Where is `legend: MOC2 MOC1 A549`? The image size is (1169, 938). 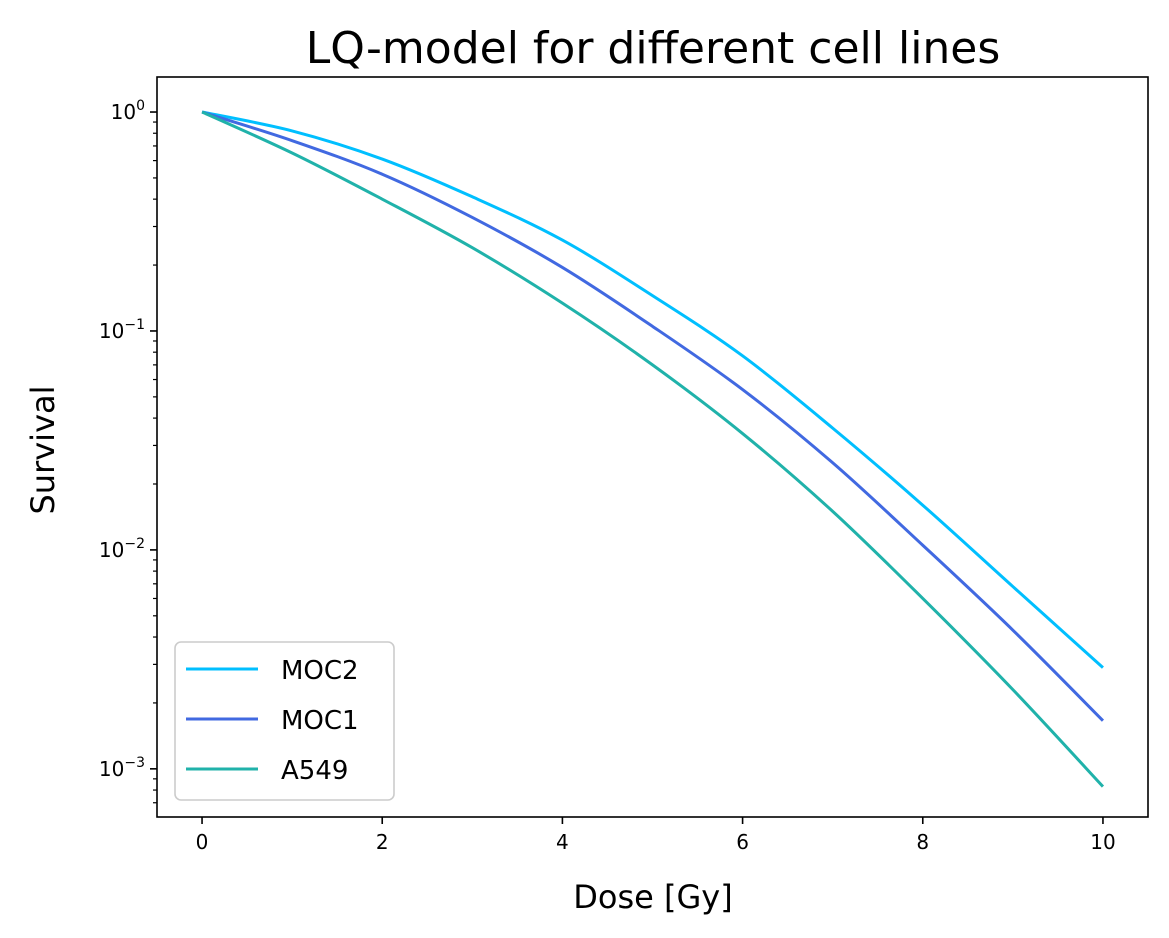 legend: MOC2 MOC1 A549 is located at coordinates (284, 721).